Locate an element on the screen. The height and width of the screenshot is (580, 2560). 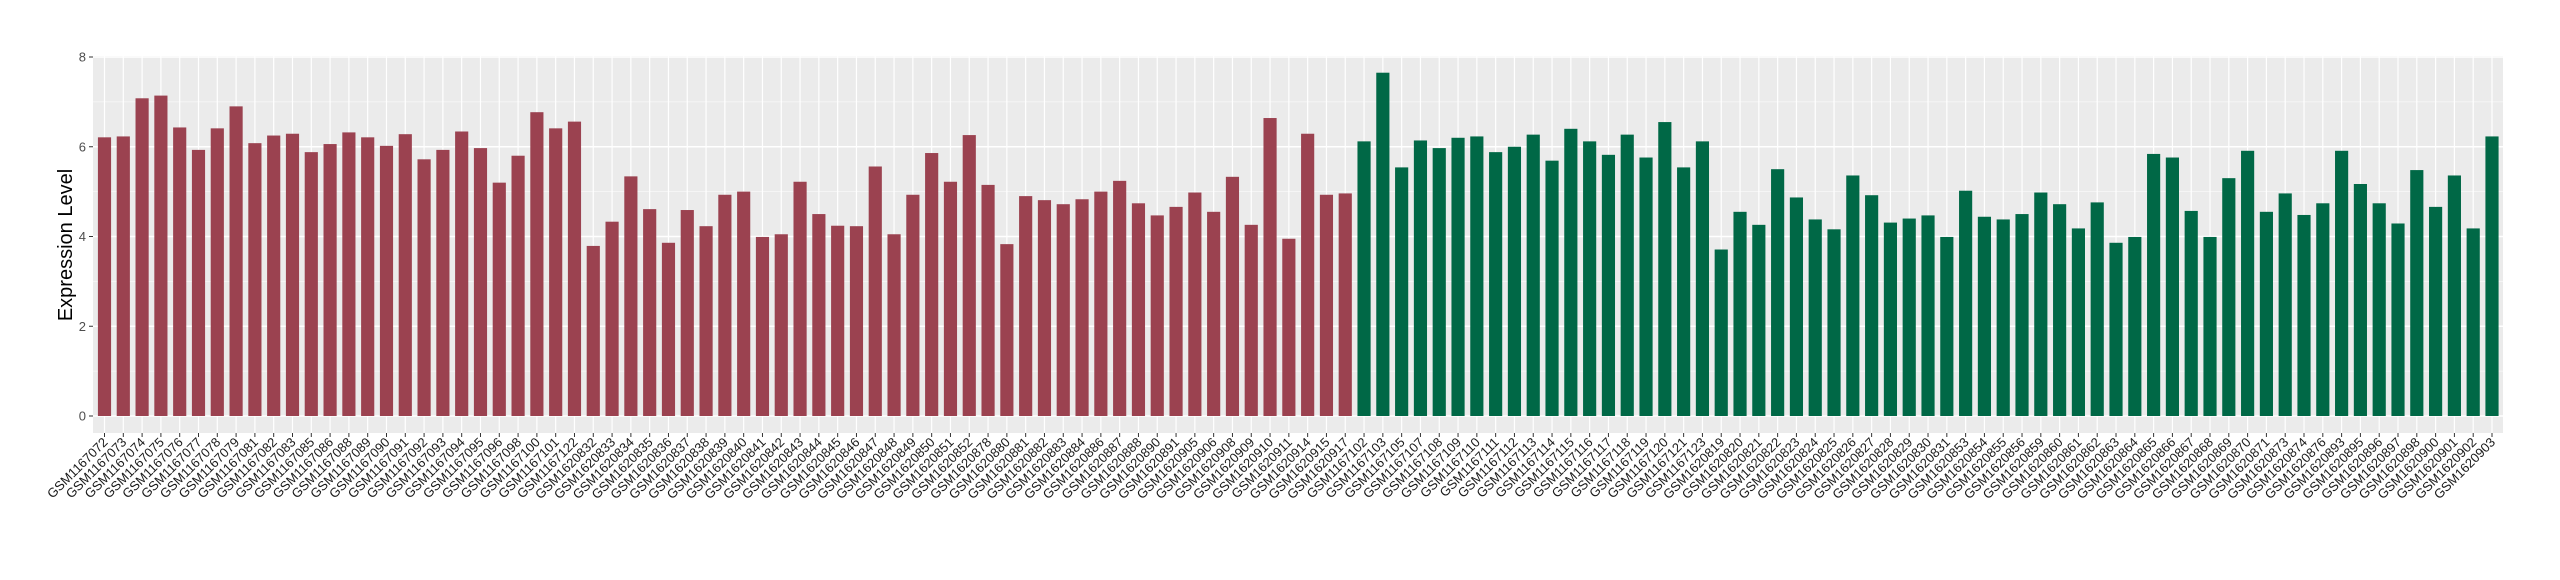
bar-GSM1620864 is located at coordinates (2135, 326).